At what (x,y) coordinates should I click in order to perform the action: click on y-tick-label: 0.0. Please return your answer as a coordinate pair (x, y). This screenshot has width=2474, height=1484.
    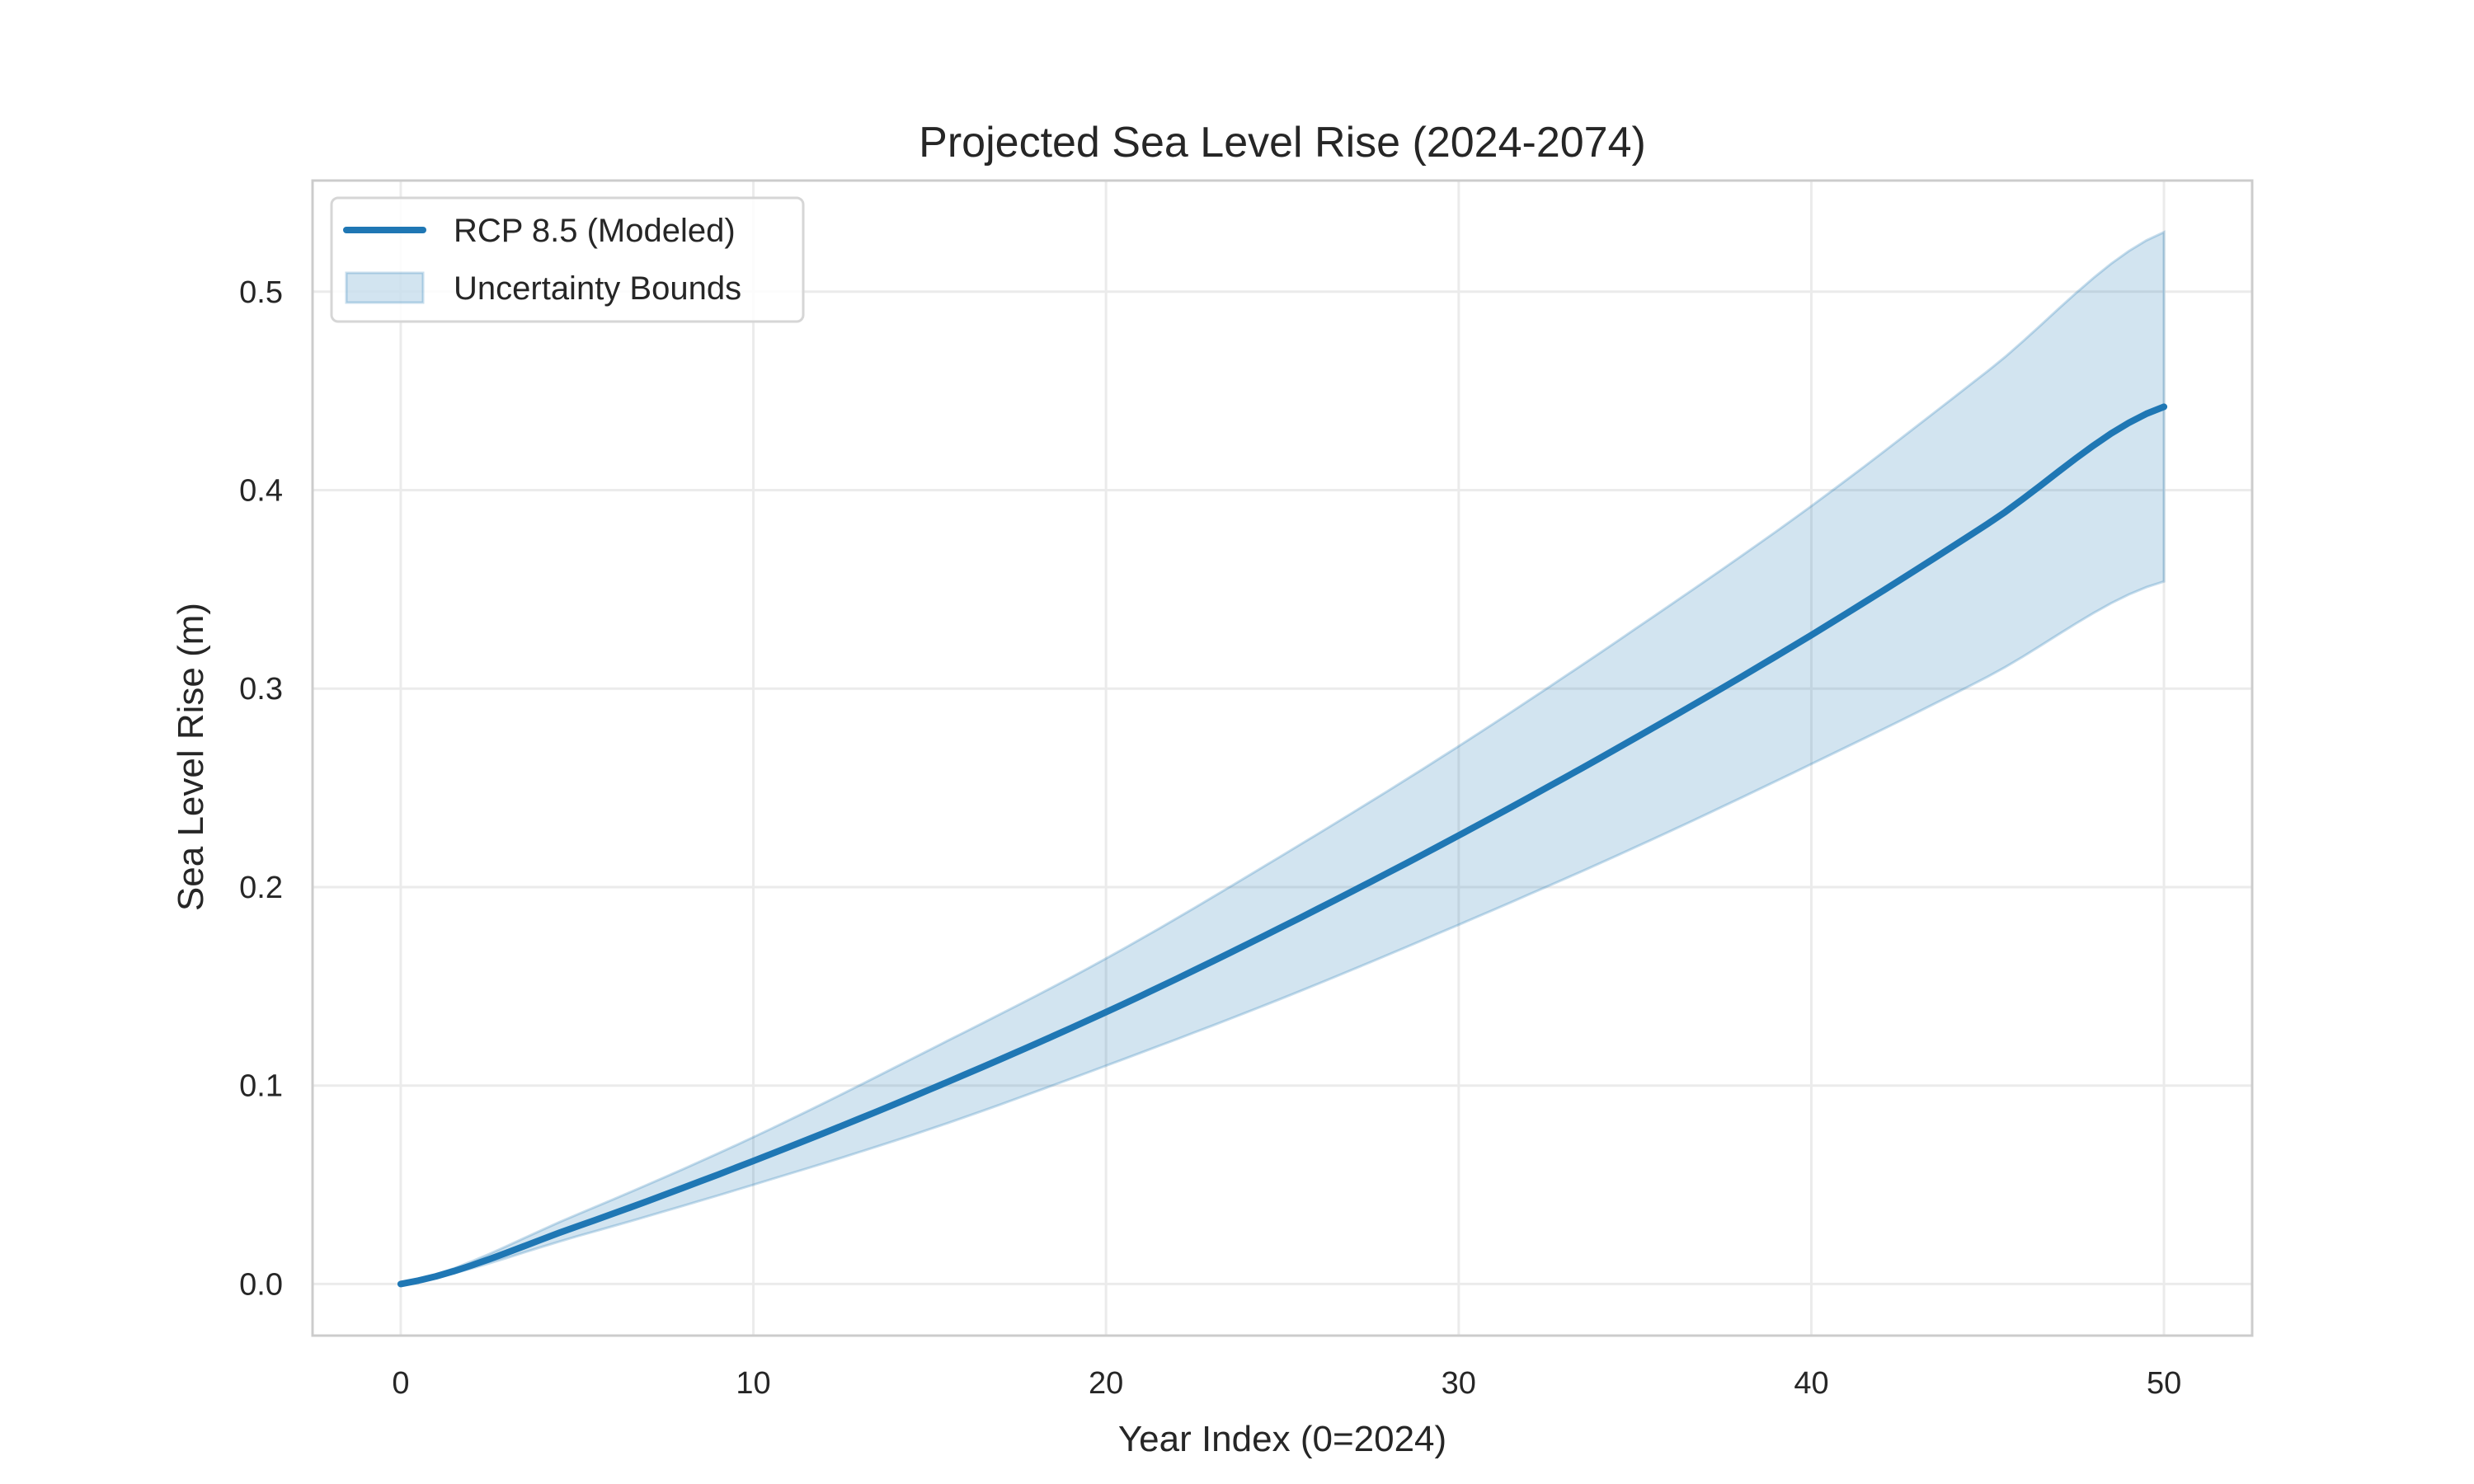
    Looking at the image, I should click on (261, 1284).